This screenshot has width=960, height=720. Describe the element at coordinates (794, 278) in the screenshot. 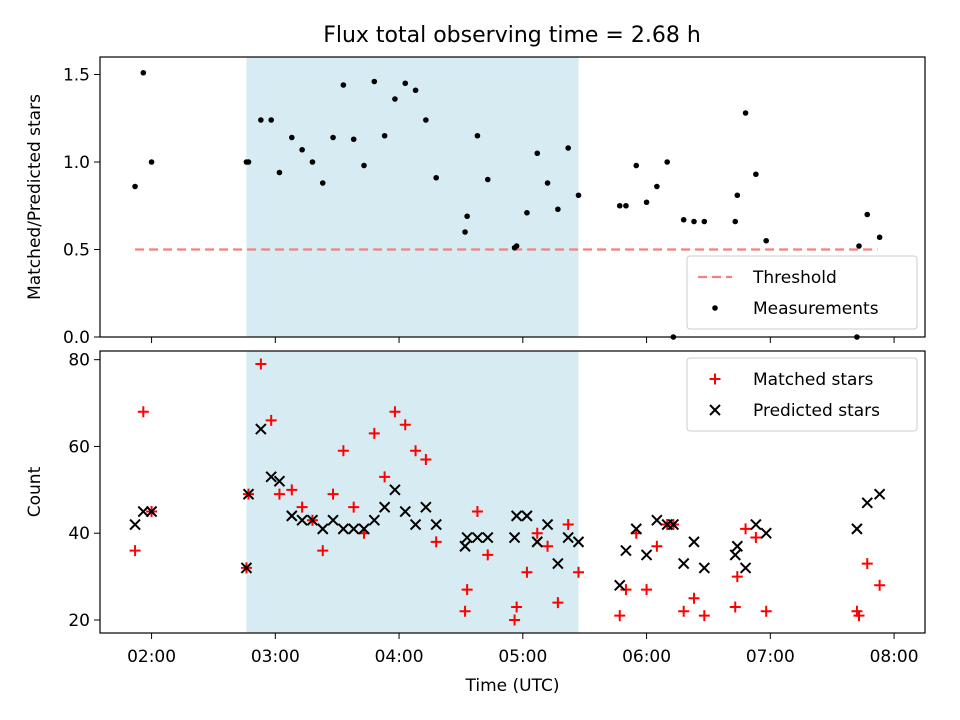

I see `legend-label: Threshold` at that location.